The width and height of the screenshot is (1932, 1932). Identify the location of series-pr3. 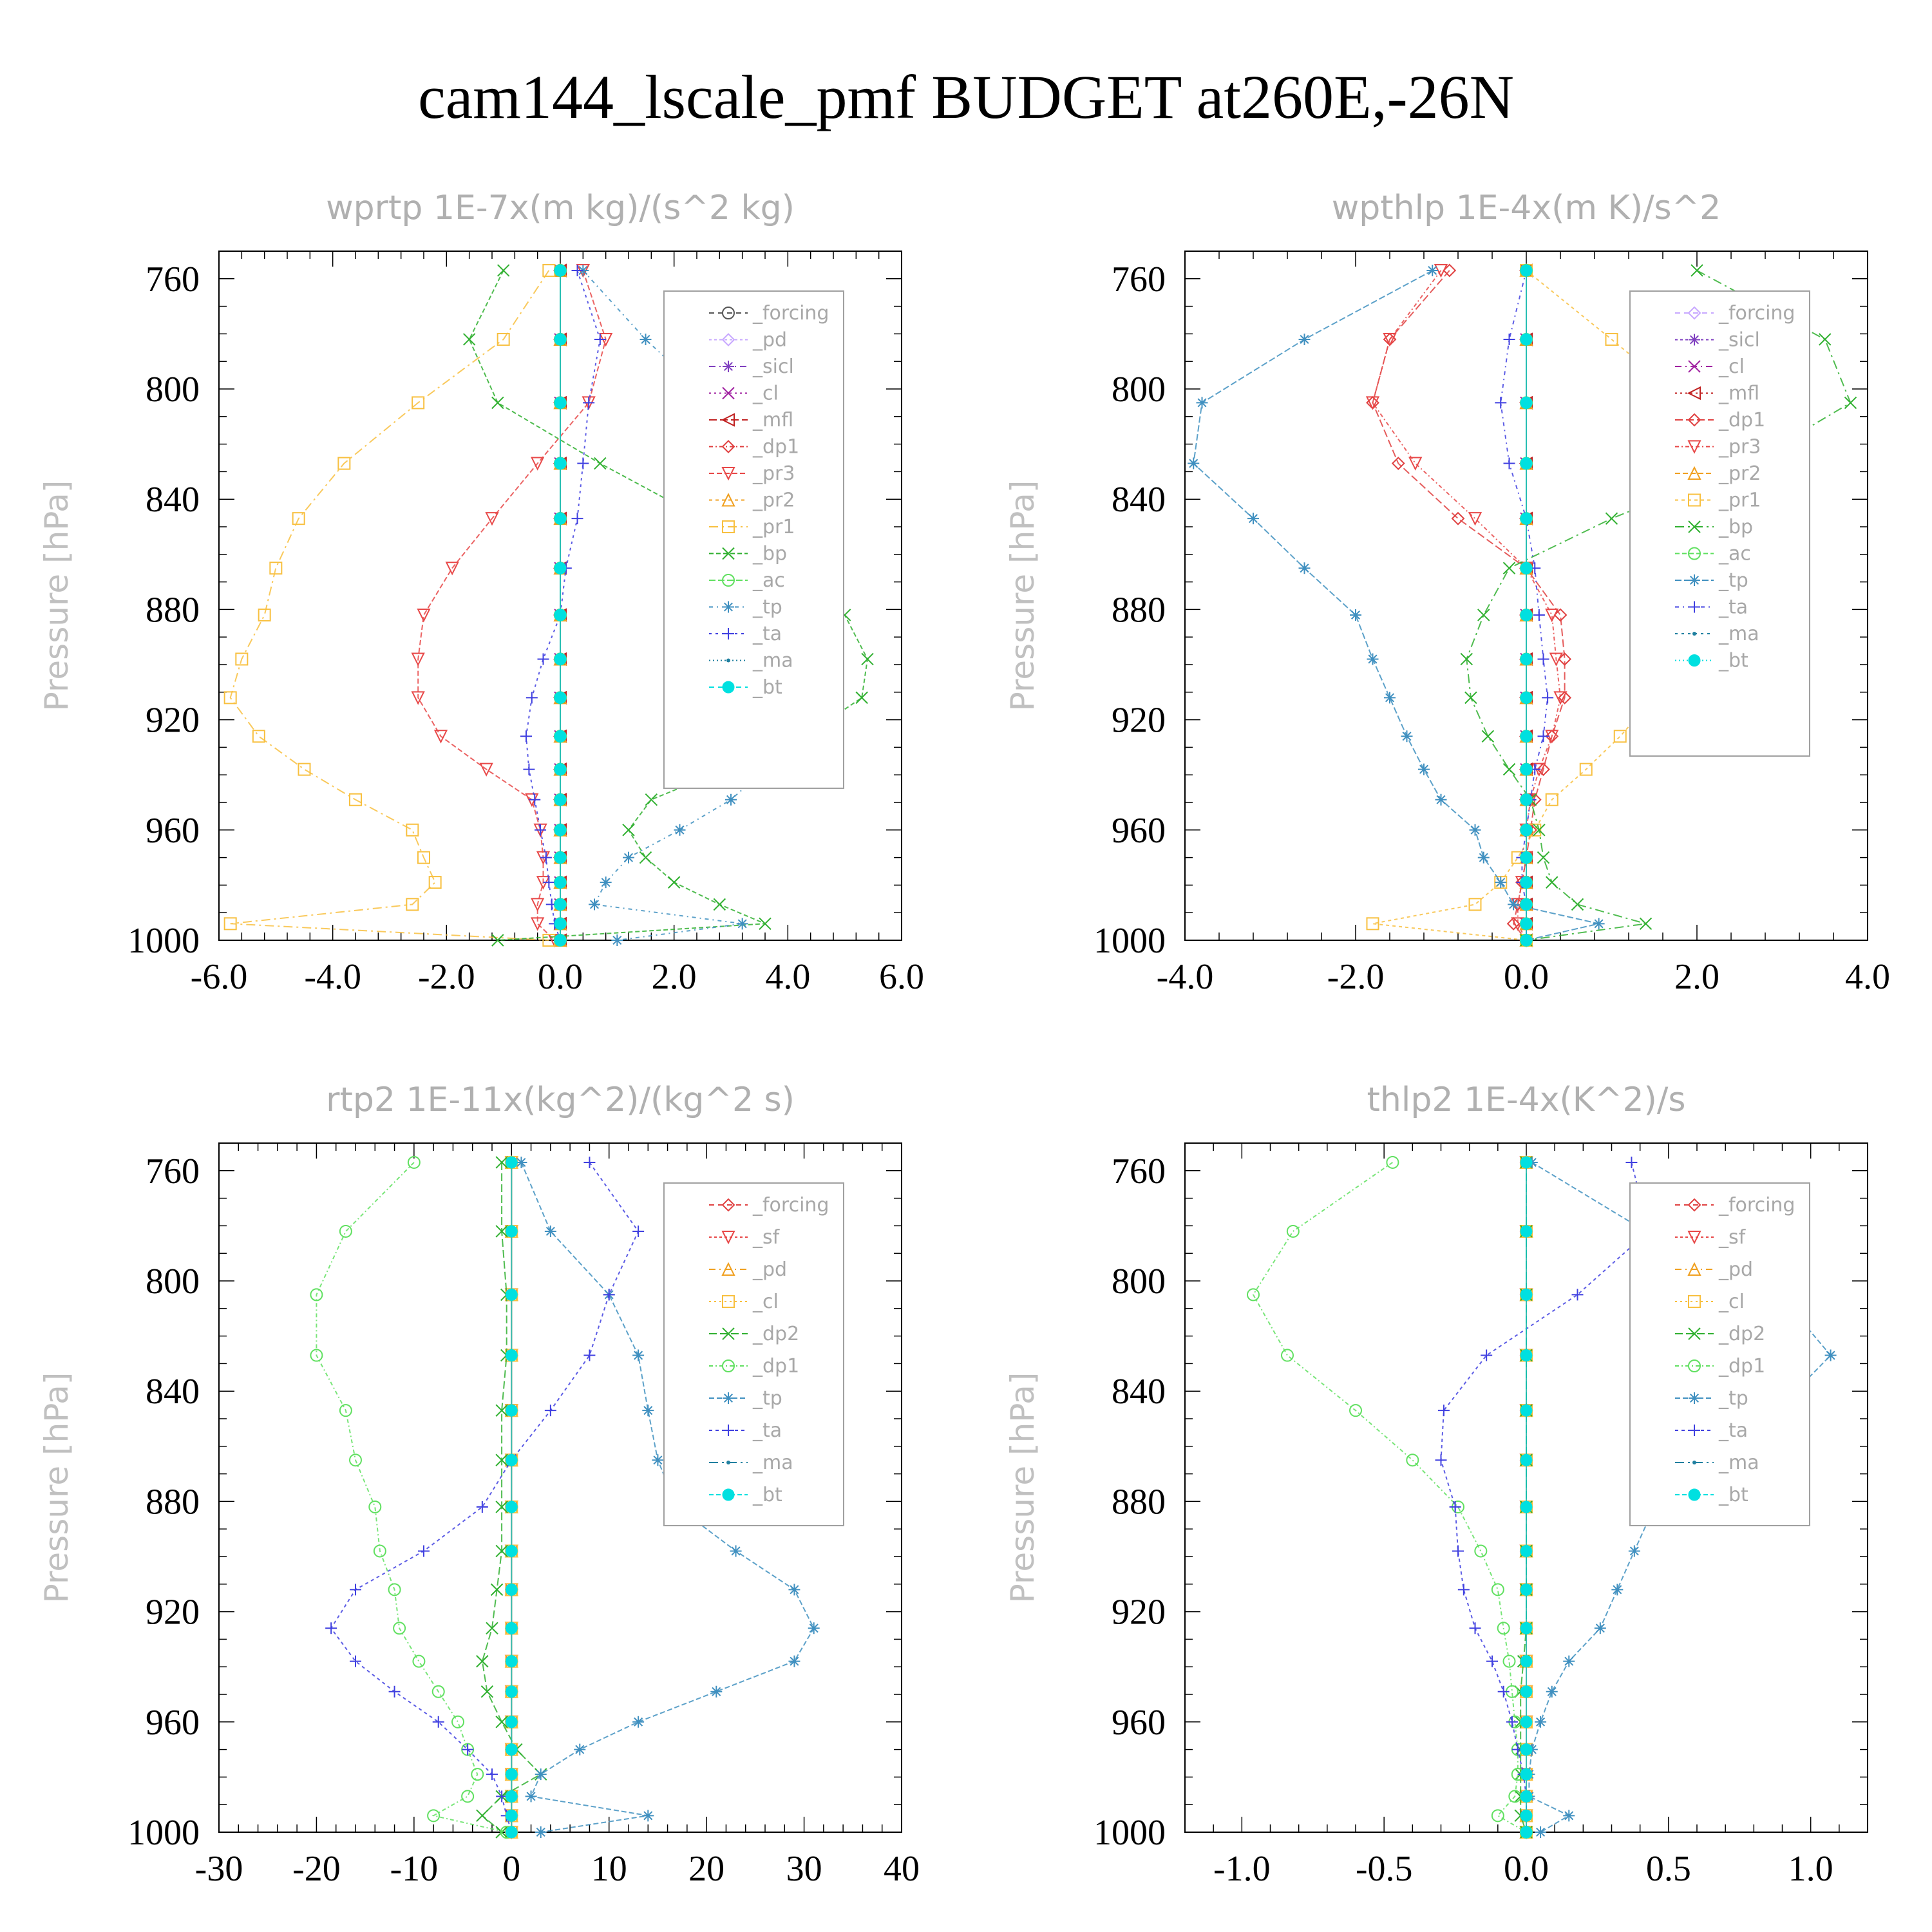
(512, 605).